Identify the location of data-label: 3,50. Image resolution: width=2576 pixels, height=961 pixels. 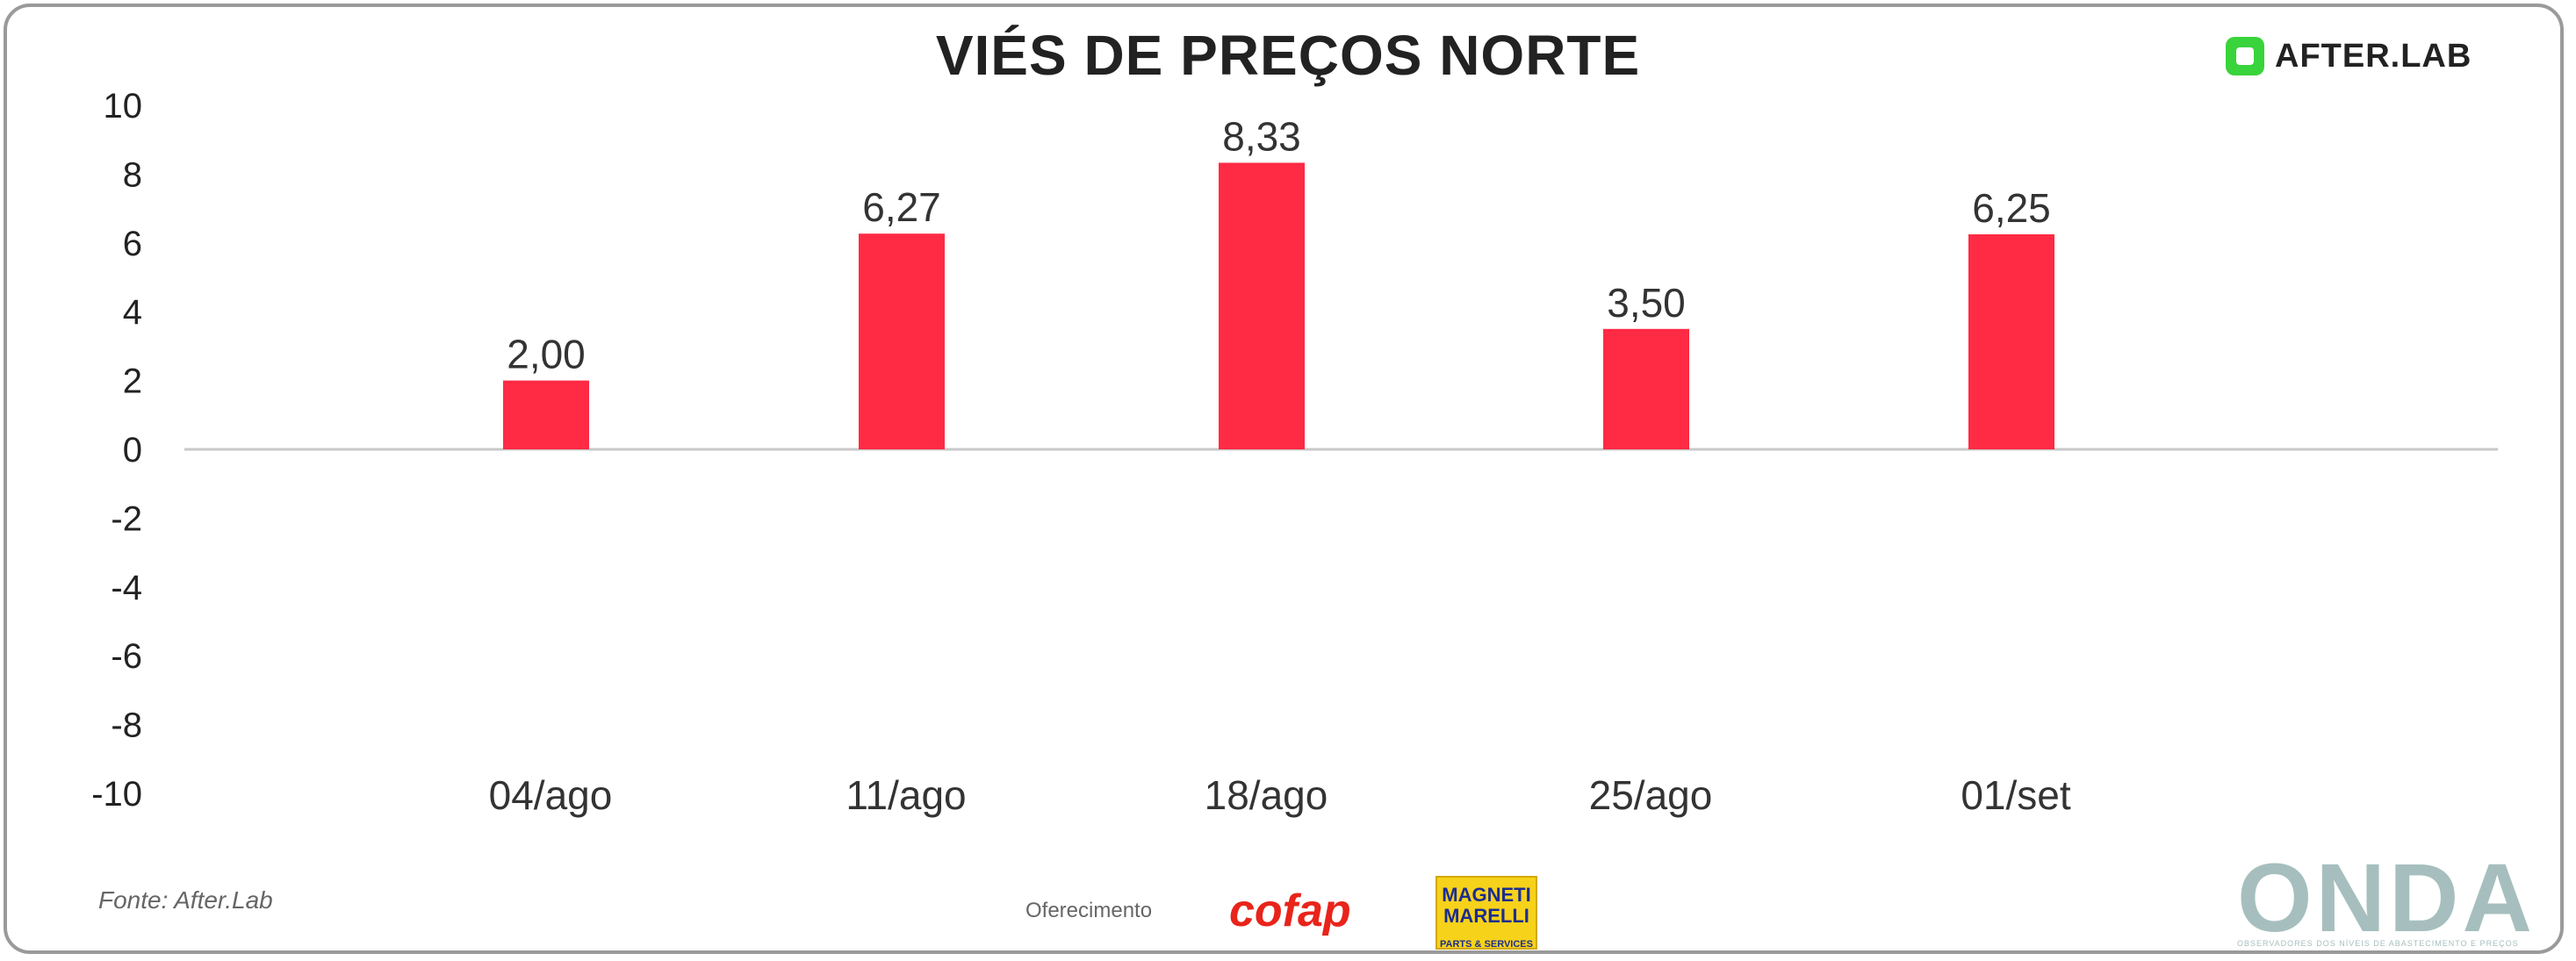
(1646, 303).